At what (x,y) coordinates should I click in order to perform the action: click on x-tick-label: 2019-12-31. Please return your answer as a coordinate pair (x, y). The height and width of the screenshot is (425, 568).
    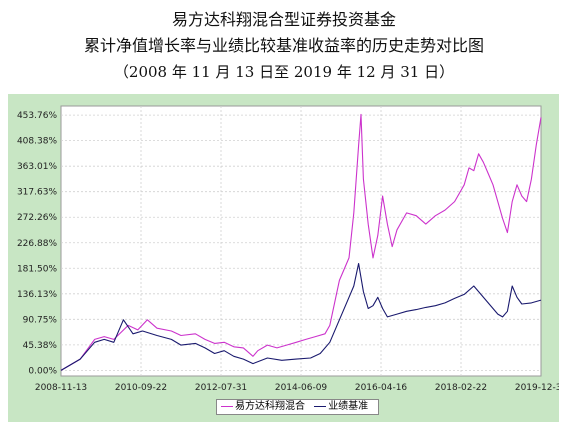
    Looking at the image, I should click on (537, 388).